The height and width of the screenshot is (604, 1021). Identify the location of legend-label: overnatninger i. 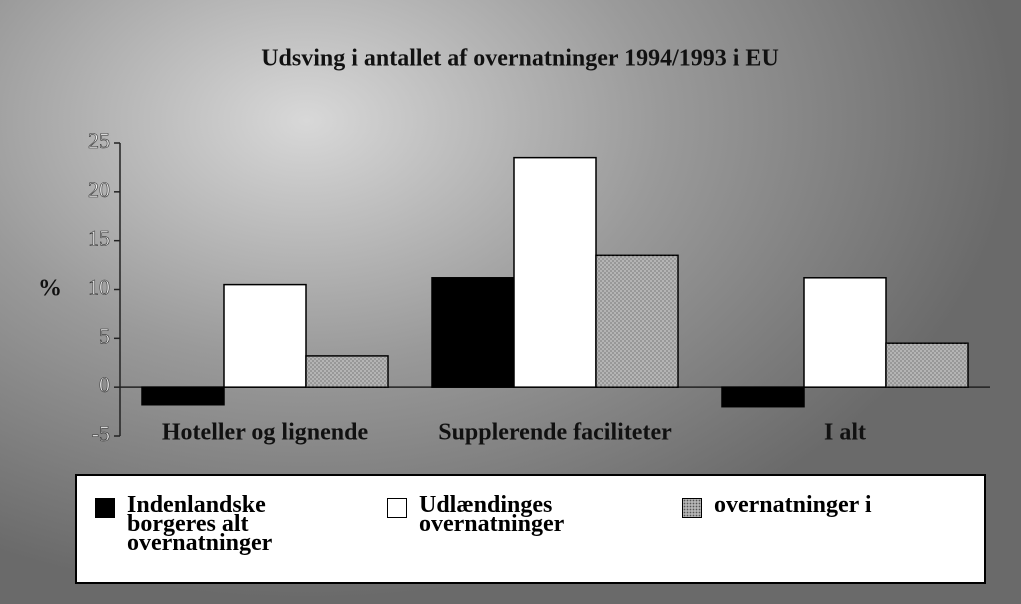
(793, 505).